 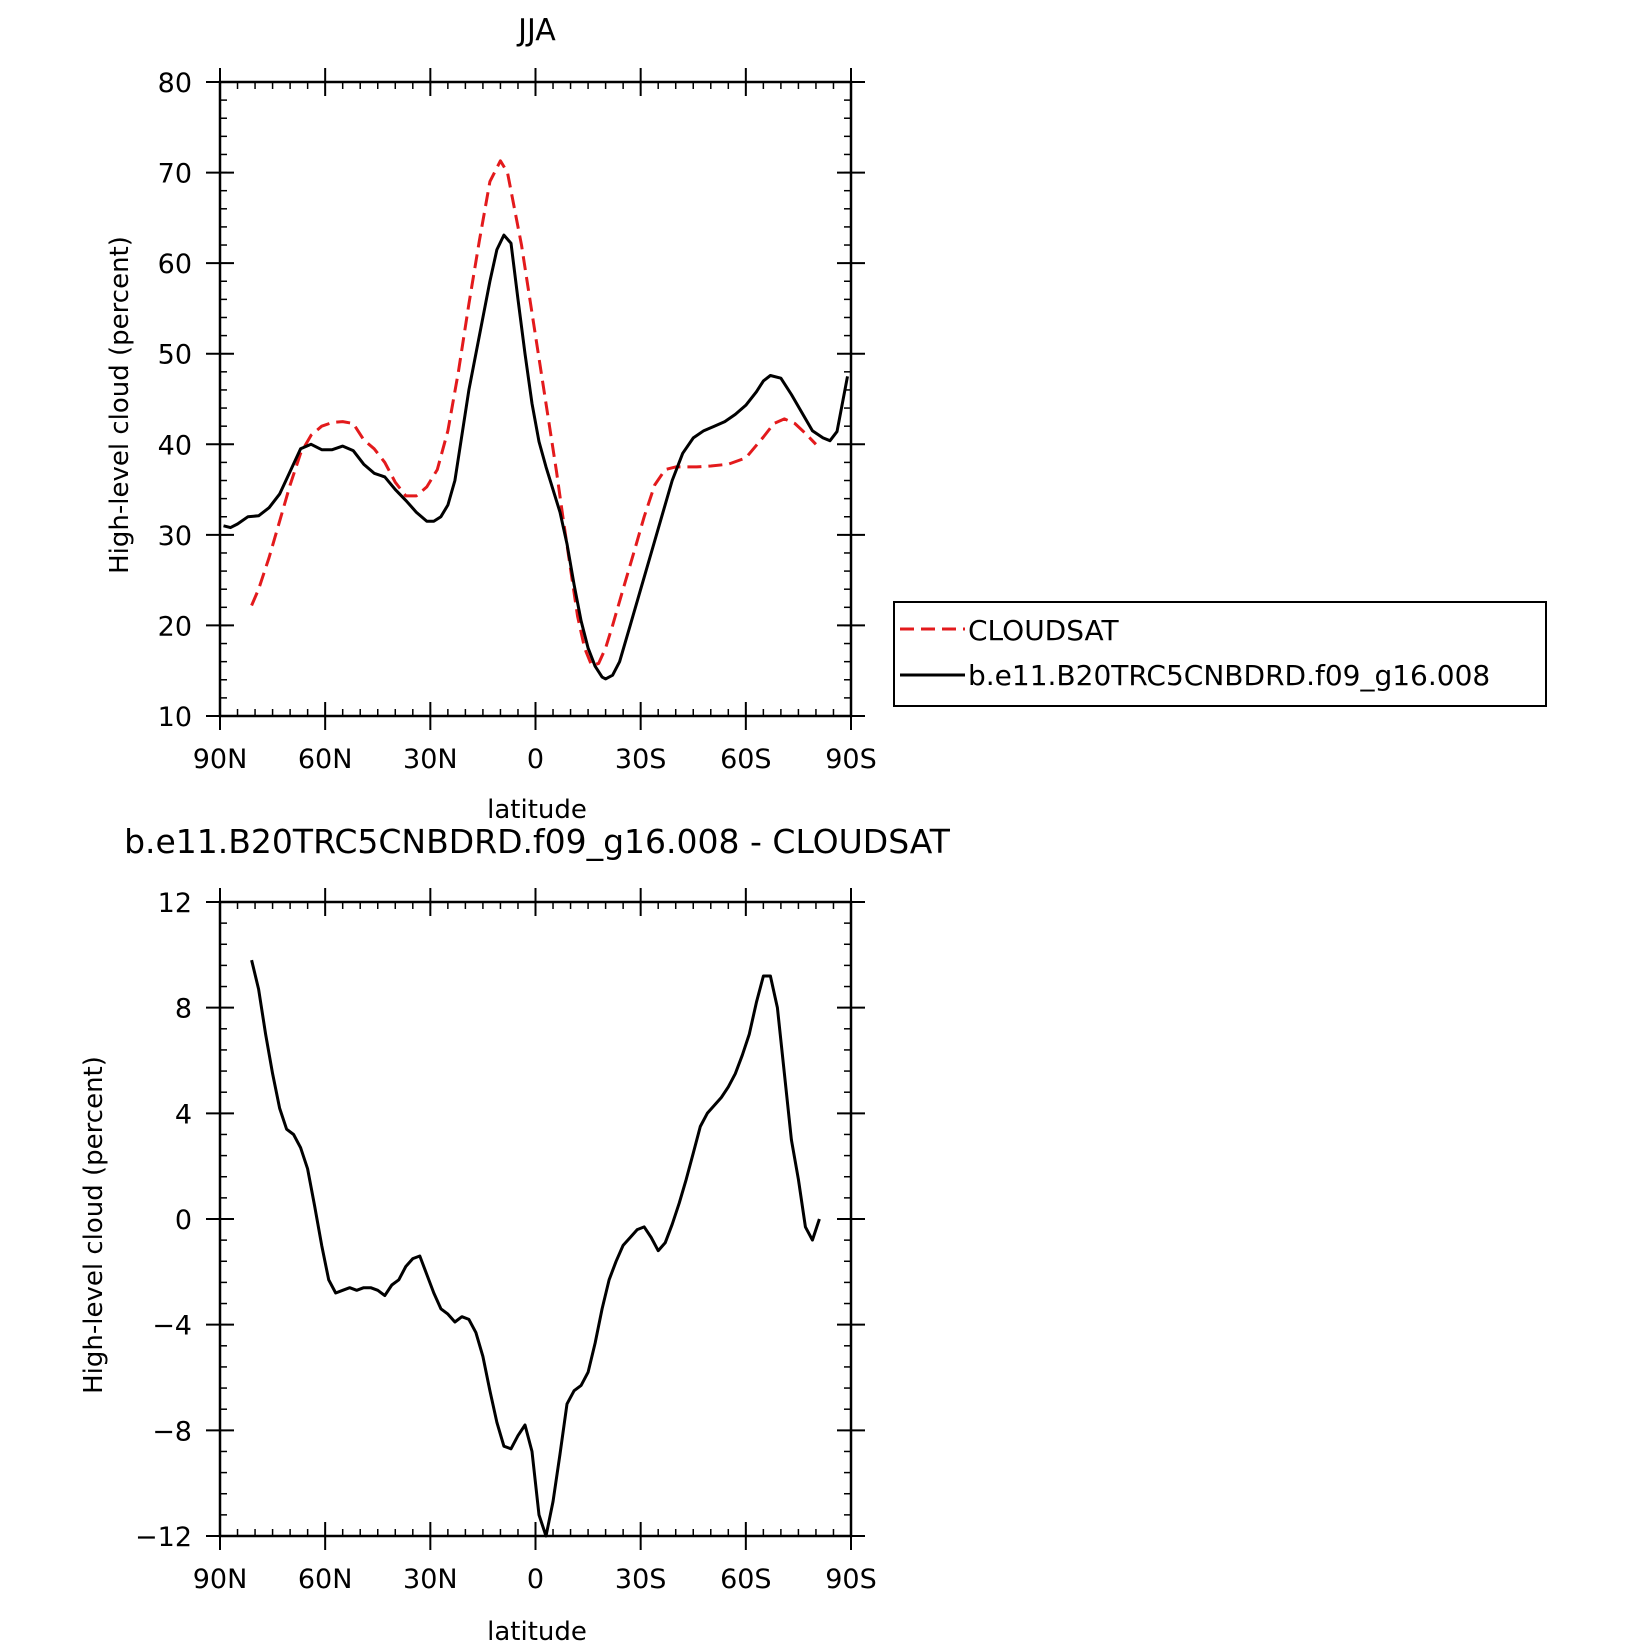 What do you see at coordinates (183, 1009) in the screenshot?
I see `y-tick-label: 8` at bounding box center [183, 1009].